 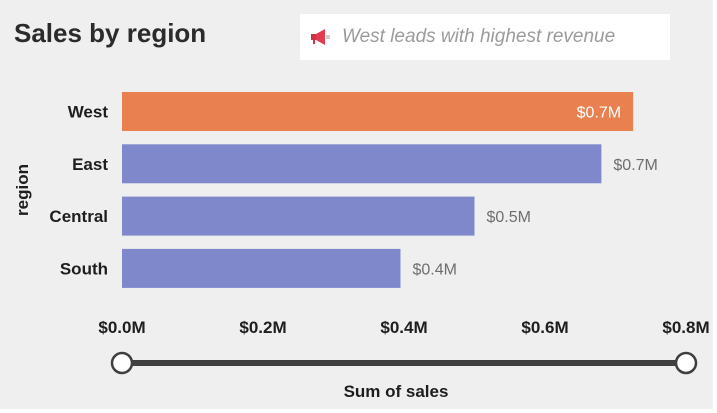 What do you see at coordinates (88, 112) in the screenshot?
I see `category-label: West` at bounding box center [88, 112].